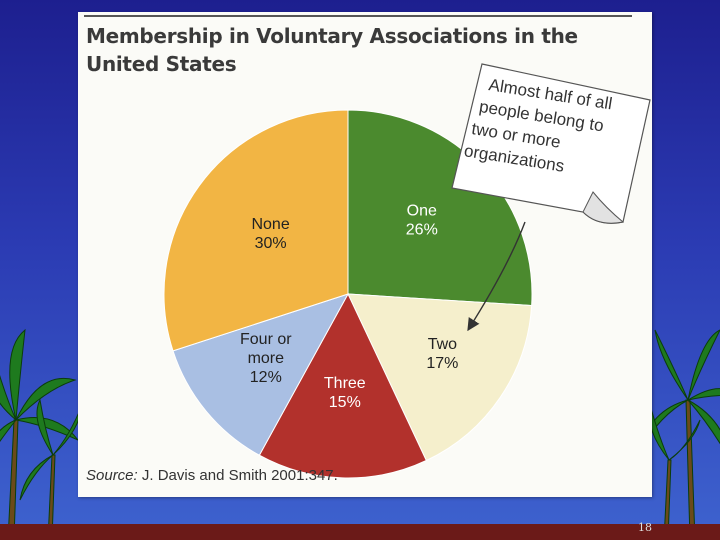  Describe the element at coordinates (422, 211) in the screenshot. I see `slice-name: One` at that location.